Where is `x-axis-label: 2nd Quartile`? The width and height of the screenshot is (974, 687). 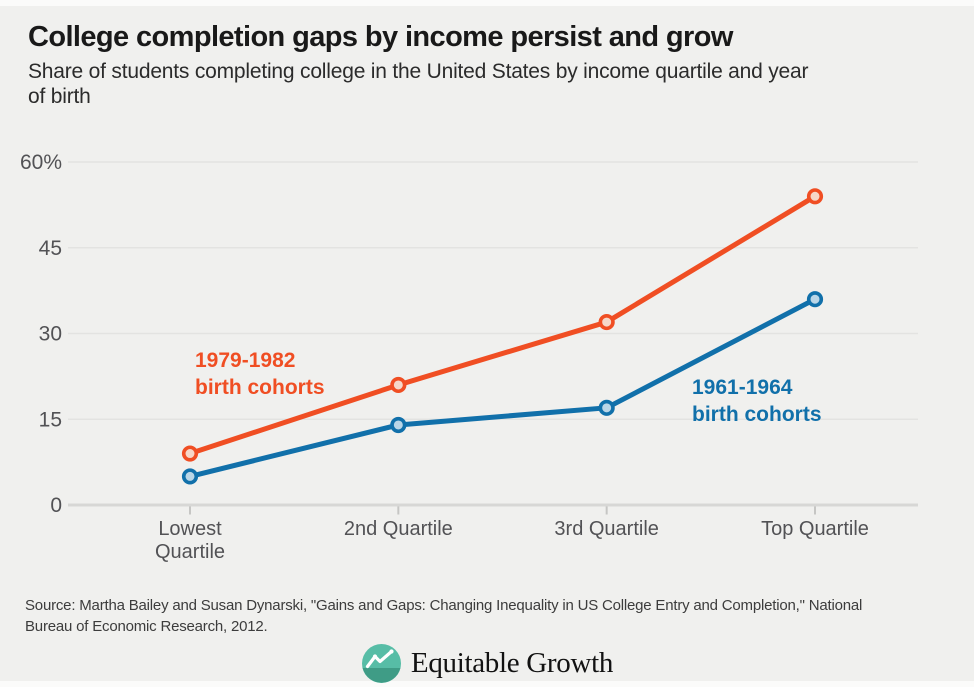
x-axis-label: 2nd Quartile is located at coordinates (398, 529).